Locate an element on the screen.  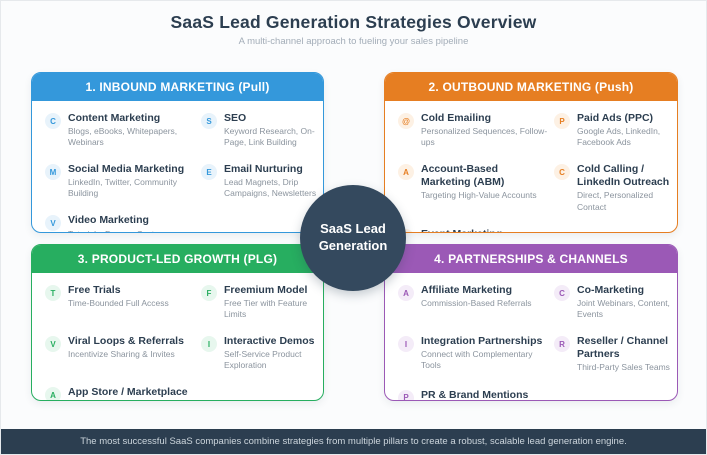
strategy-desc: Time-Bounded Full Access is located at coordinates (118, 303).